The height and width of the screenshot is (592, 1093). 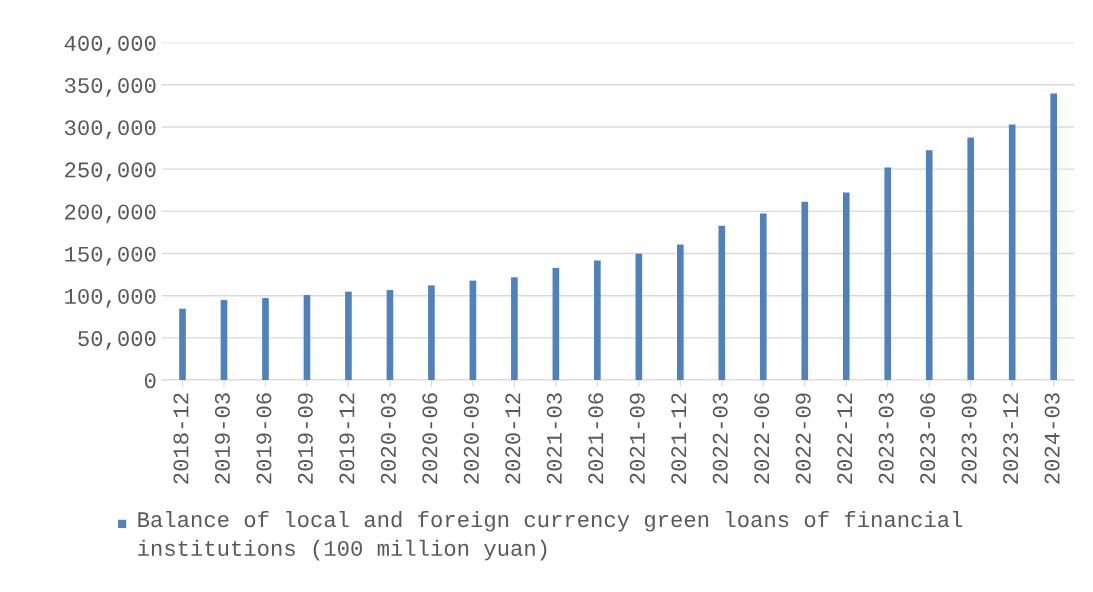 I want to click on y-tick-label: 150,000, so click(x=110, y=256).